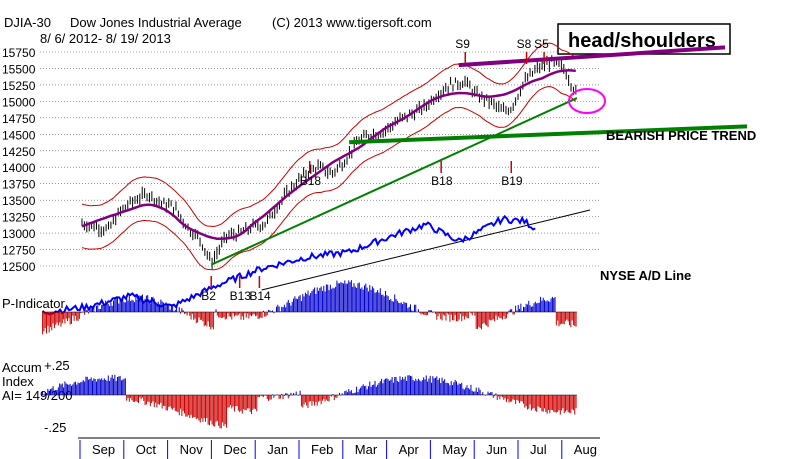 This screenshot has width=800, height=459. I want to click on month-label: Apr, so click(409, 449).